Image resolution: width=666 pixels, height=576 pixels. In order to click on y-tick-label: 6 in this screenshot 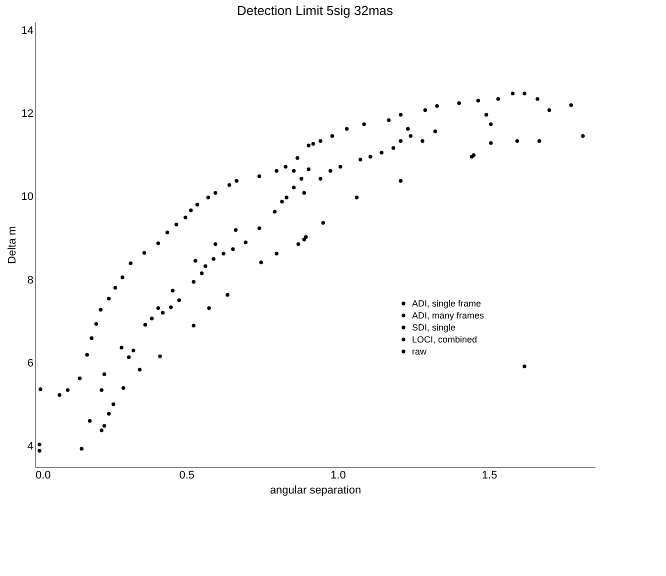, I will do `click(30, 364)`.